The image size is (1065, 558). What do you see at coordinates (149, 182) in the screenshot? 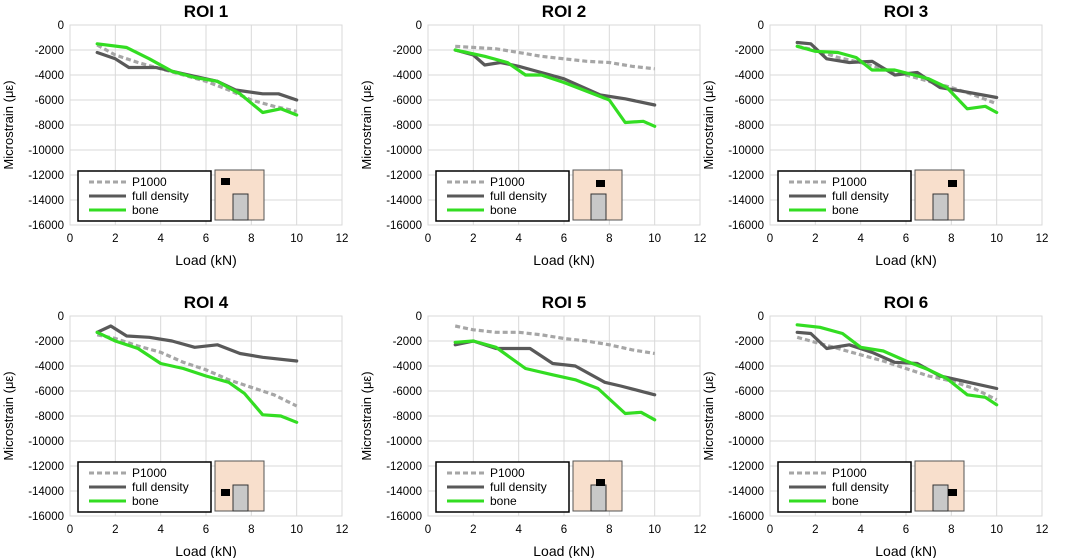
I see `legend-label-p1000: P1000` at bounding box center [149, 182].